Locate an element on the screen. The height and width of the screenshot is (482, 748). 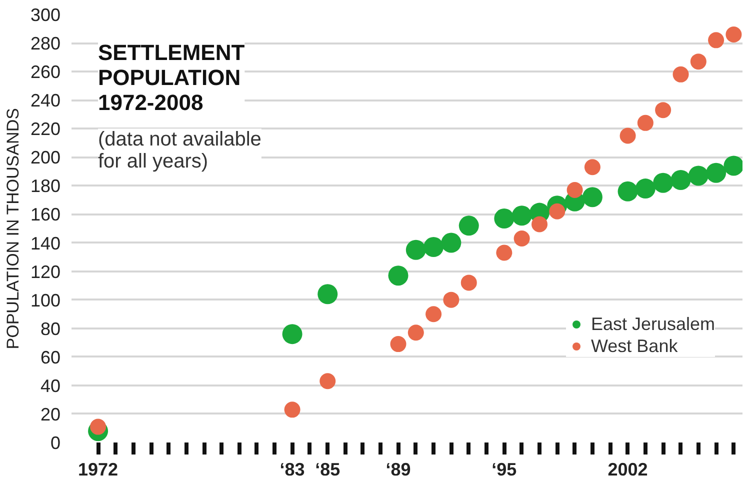
y-tick-label: 100 is located at coordinates (45, 300).